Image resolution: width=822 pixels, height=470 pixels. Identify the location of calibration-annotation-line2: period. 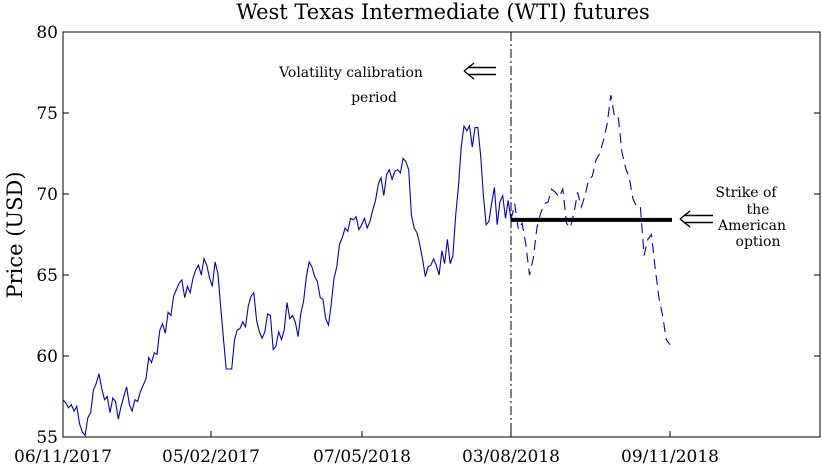
(374, 98).